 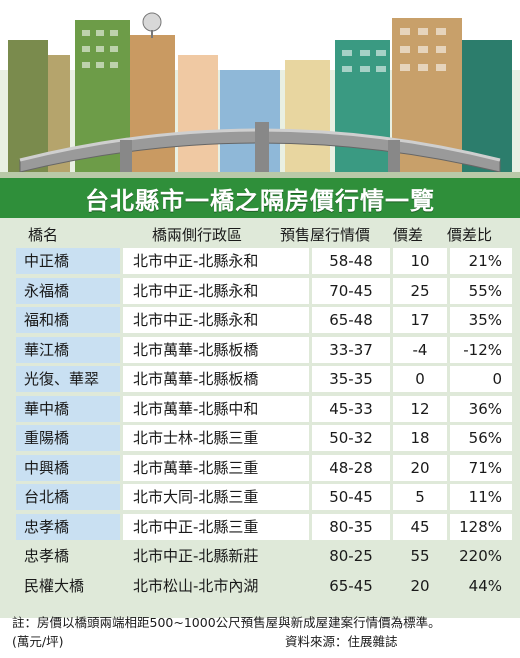 What do you see at coordinates (68, 290) in the screenshot?
I see `row-name: 永福橋` at bounding box center [68, 290].